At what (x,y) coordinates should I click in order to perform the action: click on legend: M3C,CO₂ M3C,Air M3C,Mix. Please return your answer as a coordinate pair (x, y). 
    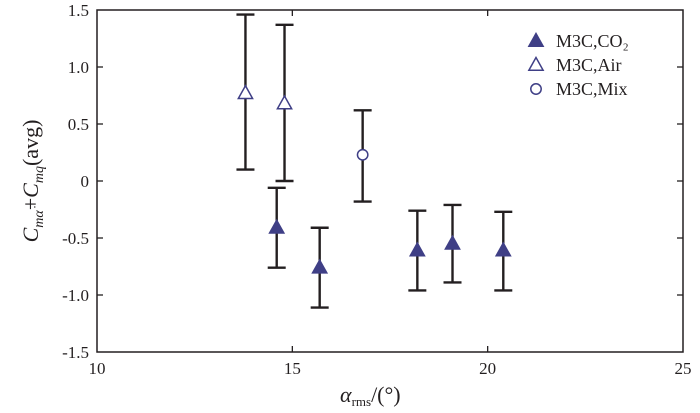
    Looking at the image, I should click on (578, 65).